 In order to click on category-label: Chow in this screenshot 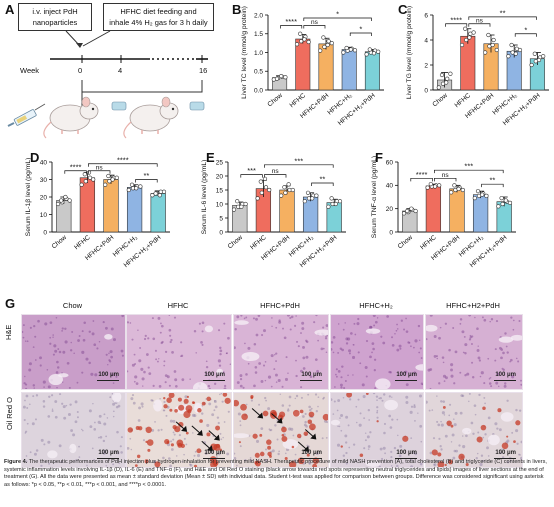, I will do `click(406, 242)`.